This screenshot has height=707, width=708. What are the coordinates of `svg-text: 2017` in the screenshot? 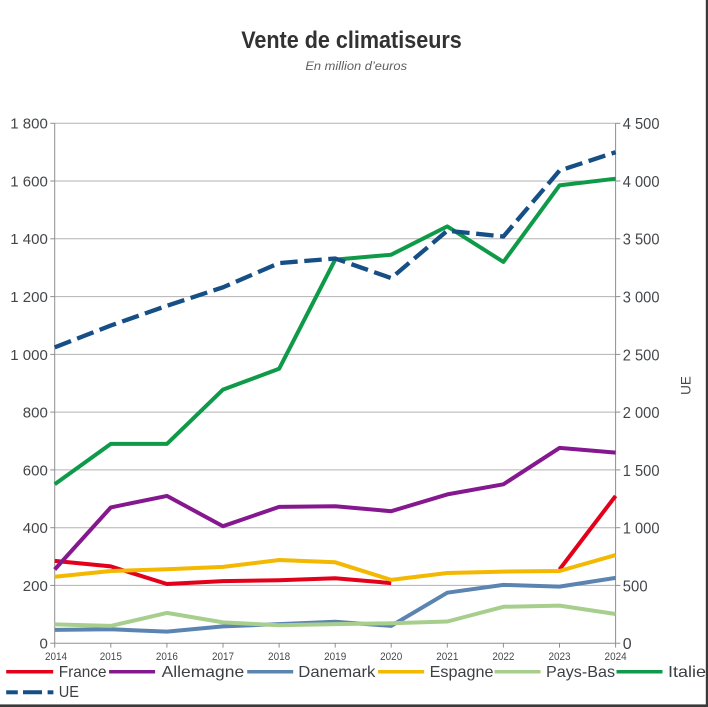 It's located at (223, 657).